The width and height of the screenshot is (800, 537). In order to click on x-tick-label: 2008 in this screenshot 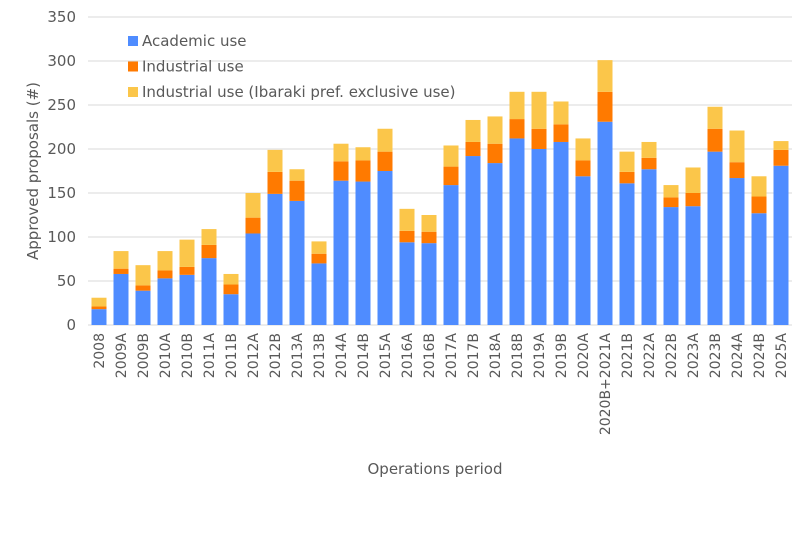, I will do `click(100, 351)`.